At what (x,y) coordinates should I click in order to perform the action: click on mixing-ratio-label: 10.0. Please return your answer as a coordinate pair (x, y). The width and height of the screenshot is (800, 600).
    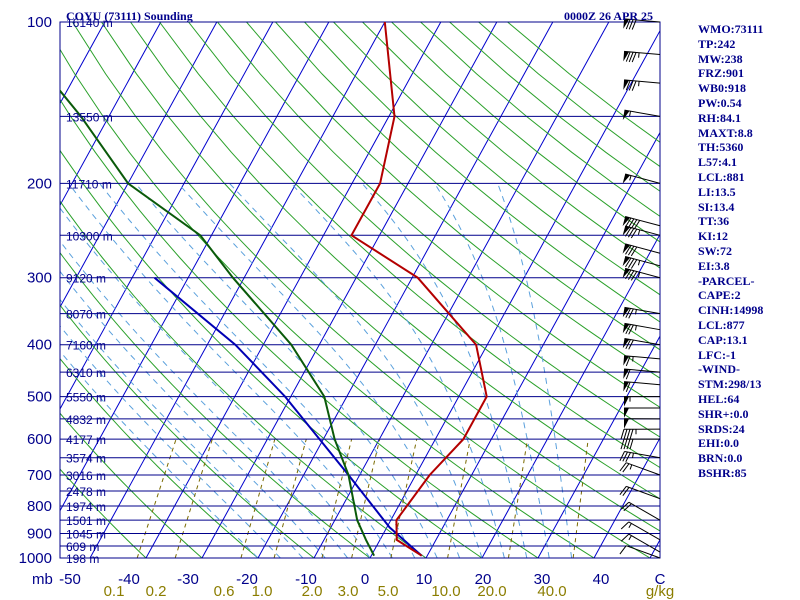
    Looking at the image, I should click on (445, 591).